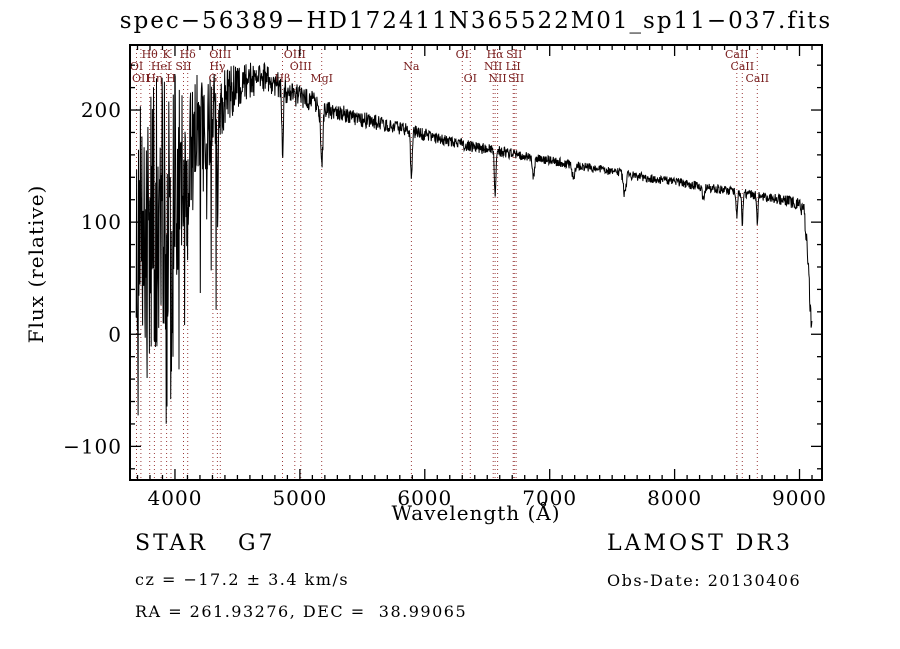 This screenshot has height=649, width=900. What do you see at coordinates (700, 543) in the screenshot?
I see `survey-release-label: LAMOST DR3` at bounding box center [700, 543].